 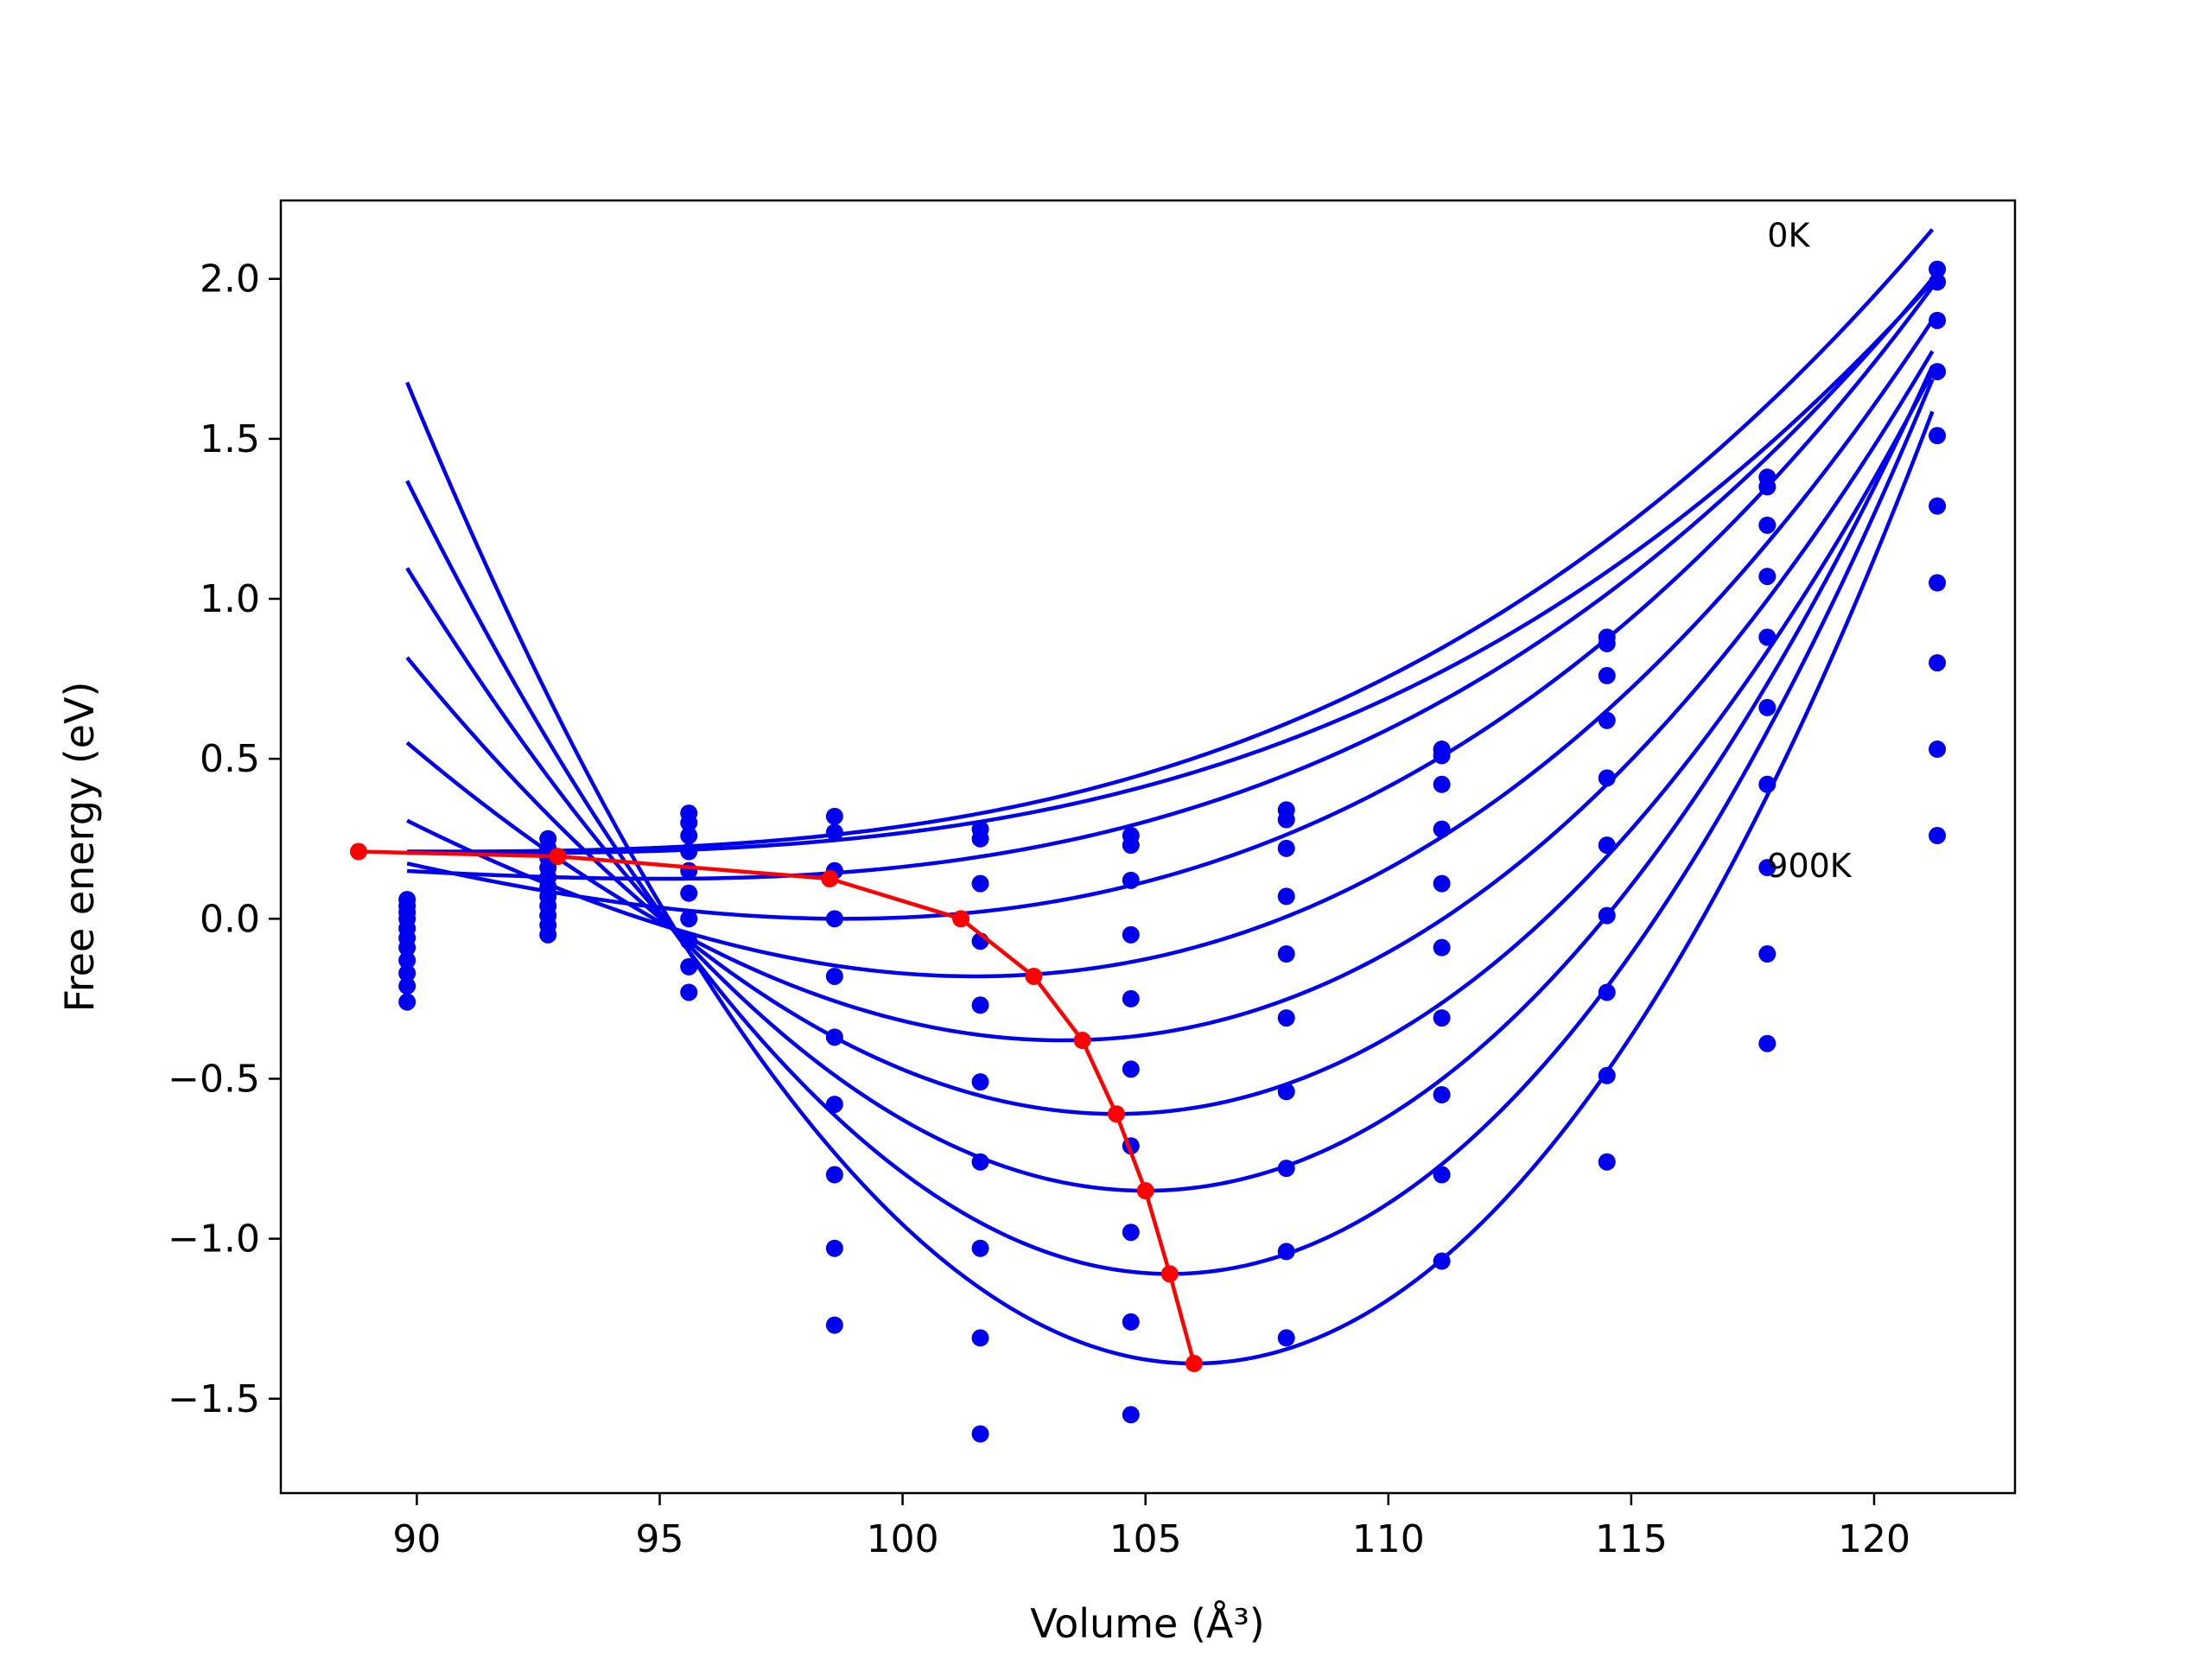 I want to click on y-tick-label: −1.0, so click(x=214, y=1239).